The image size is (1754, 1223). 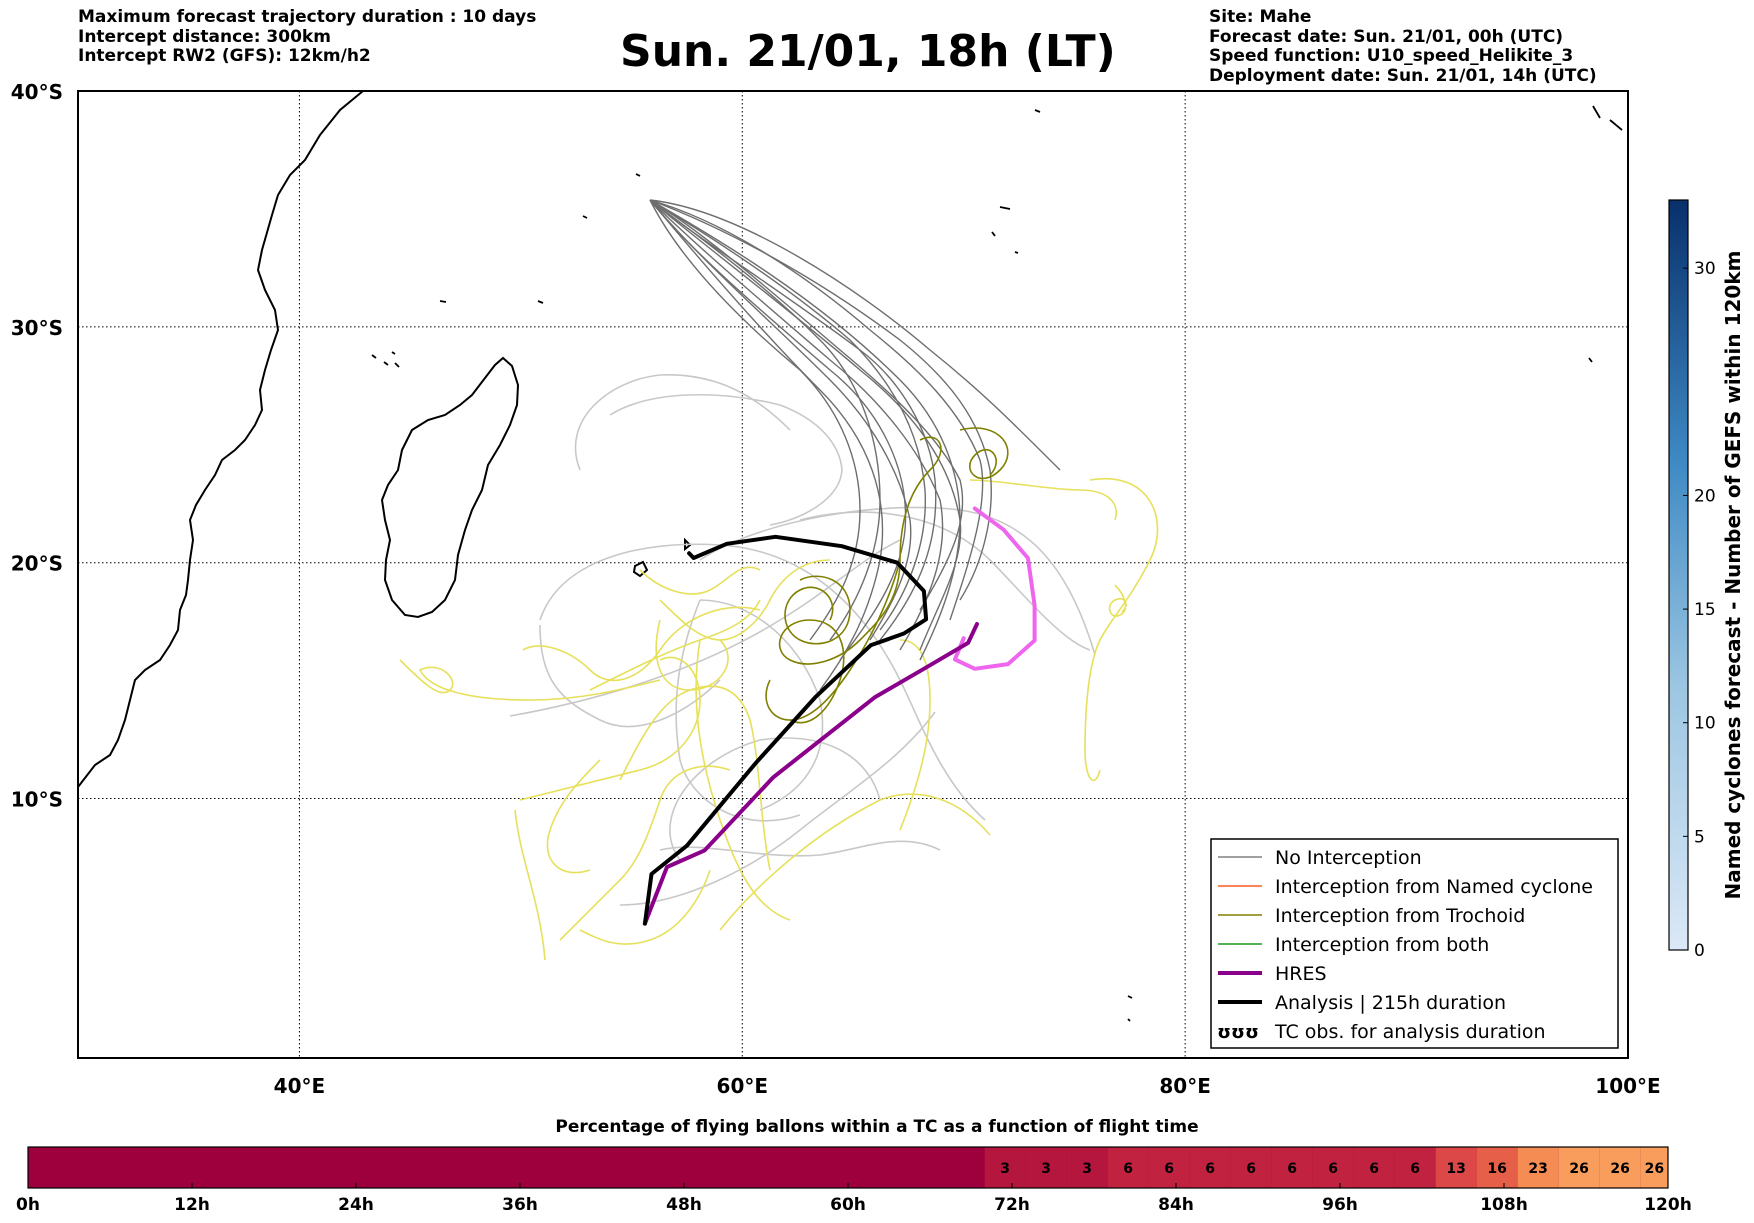 I want to click on flight-bar-tick-label: 84h, so click(x=1176, y=1205).